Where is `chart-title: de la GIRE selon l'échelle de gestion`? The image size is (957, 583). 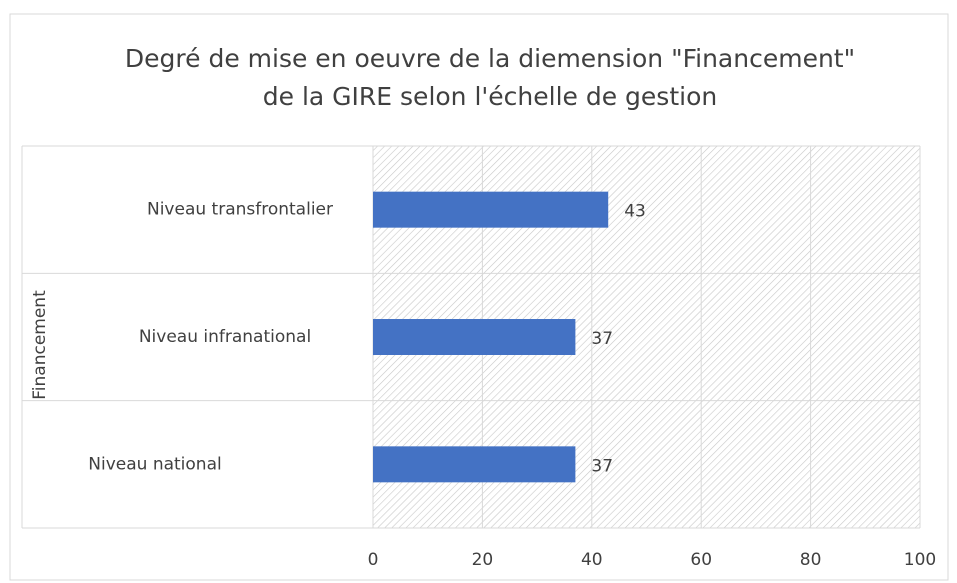
chart-title: de la GIRE selon l'échelle de gestion is located at coordinates (490, 96).